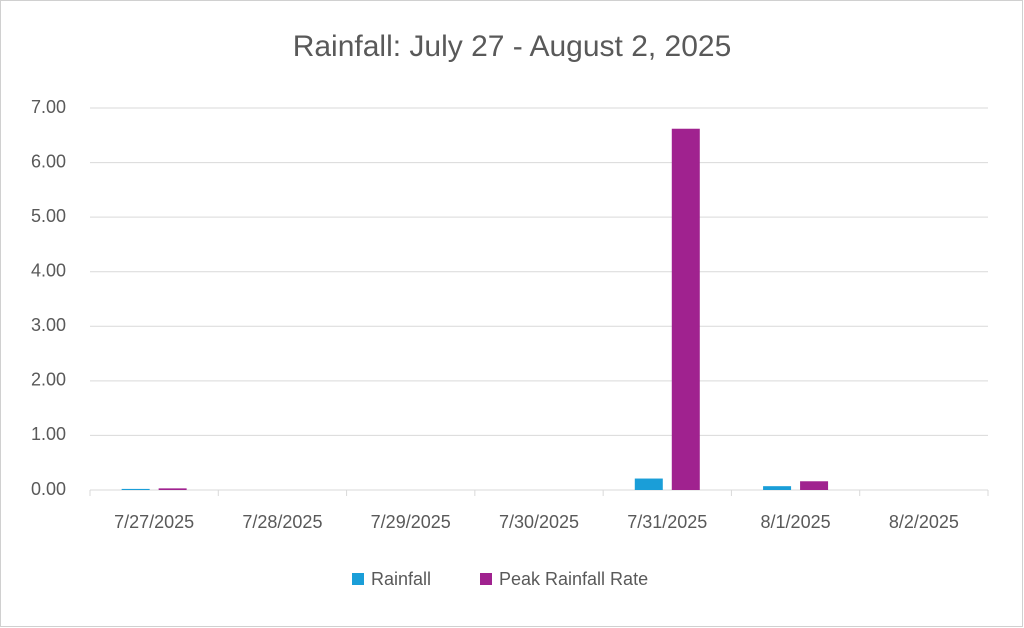 This screenshot has width=1024, height=628. Describe the element at coordinates (48, 434) in the screenshot. I see `y-tick-label: 1.00` at that location.